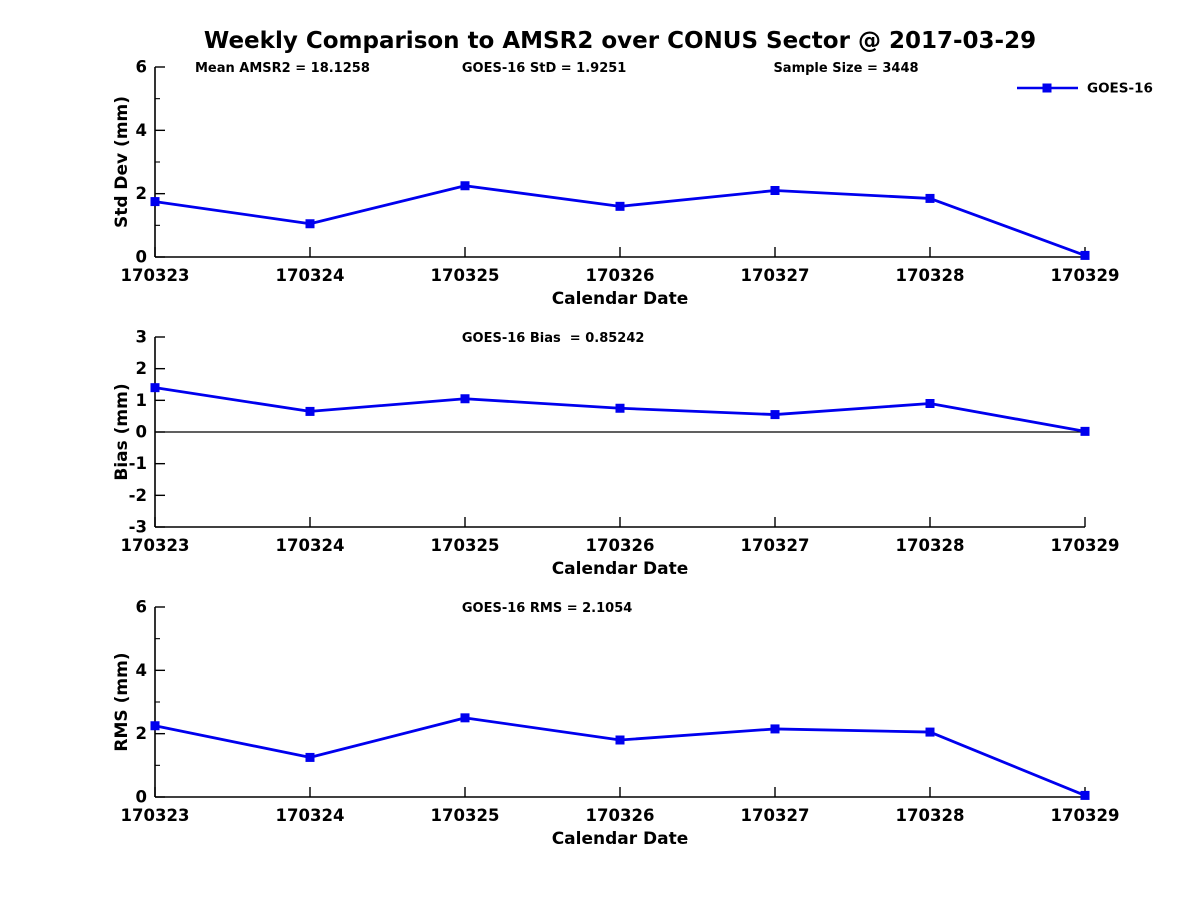 The height and width of the screenshot is (900, 1200). Describe the element at coordinates (141, 400) in the screenshot. I see `y-tick-label: 1` at that location.